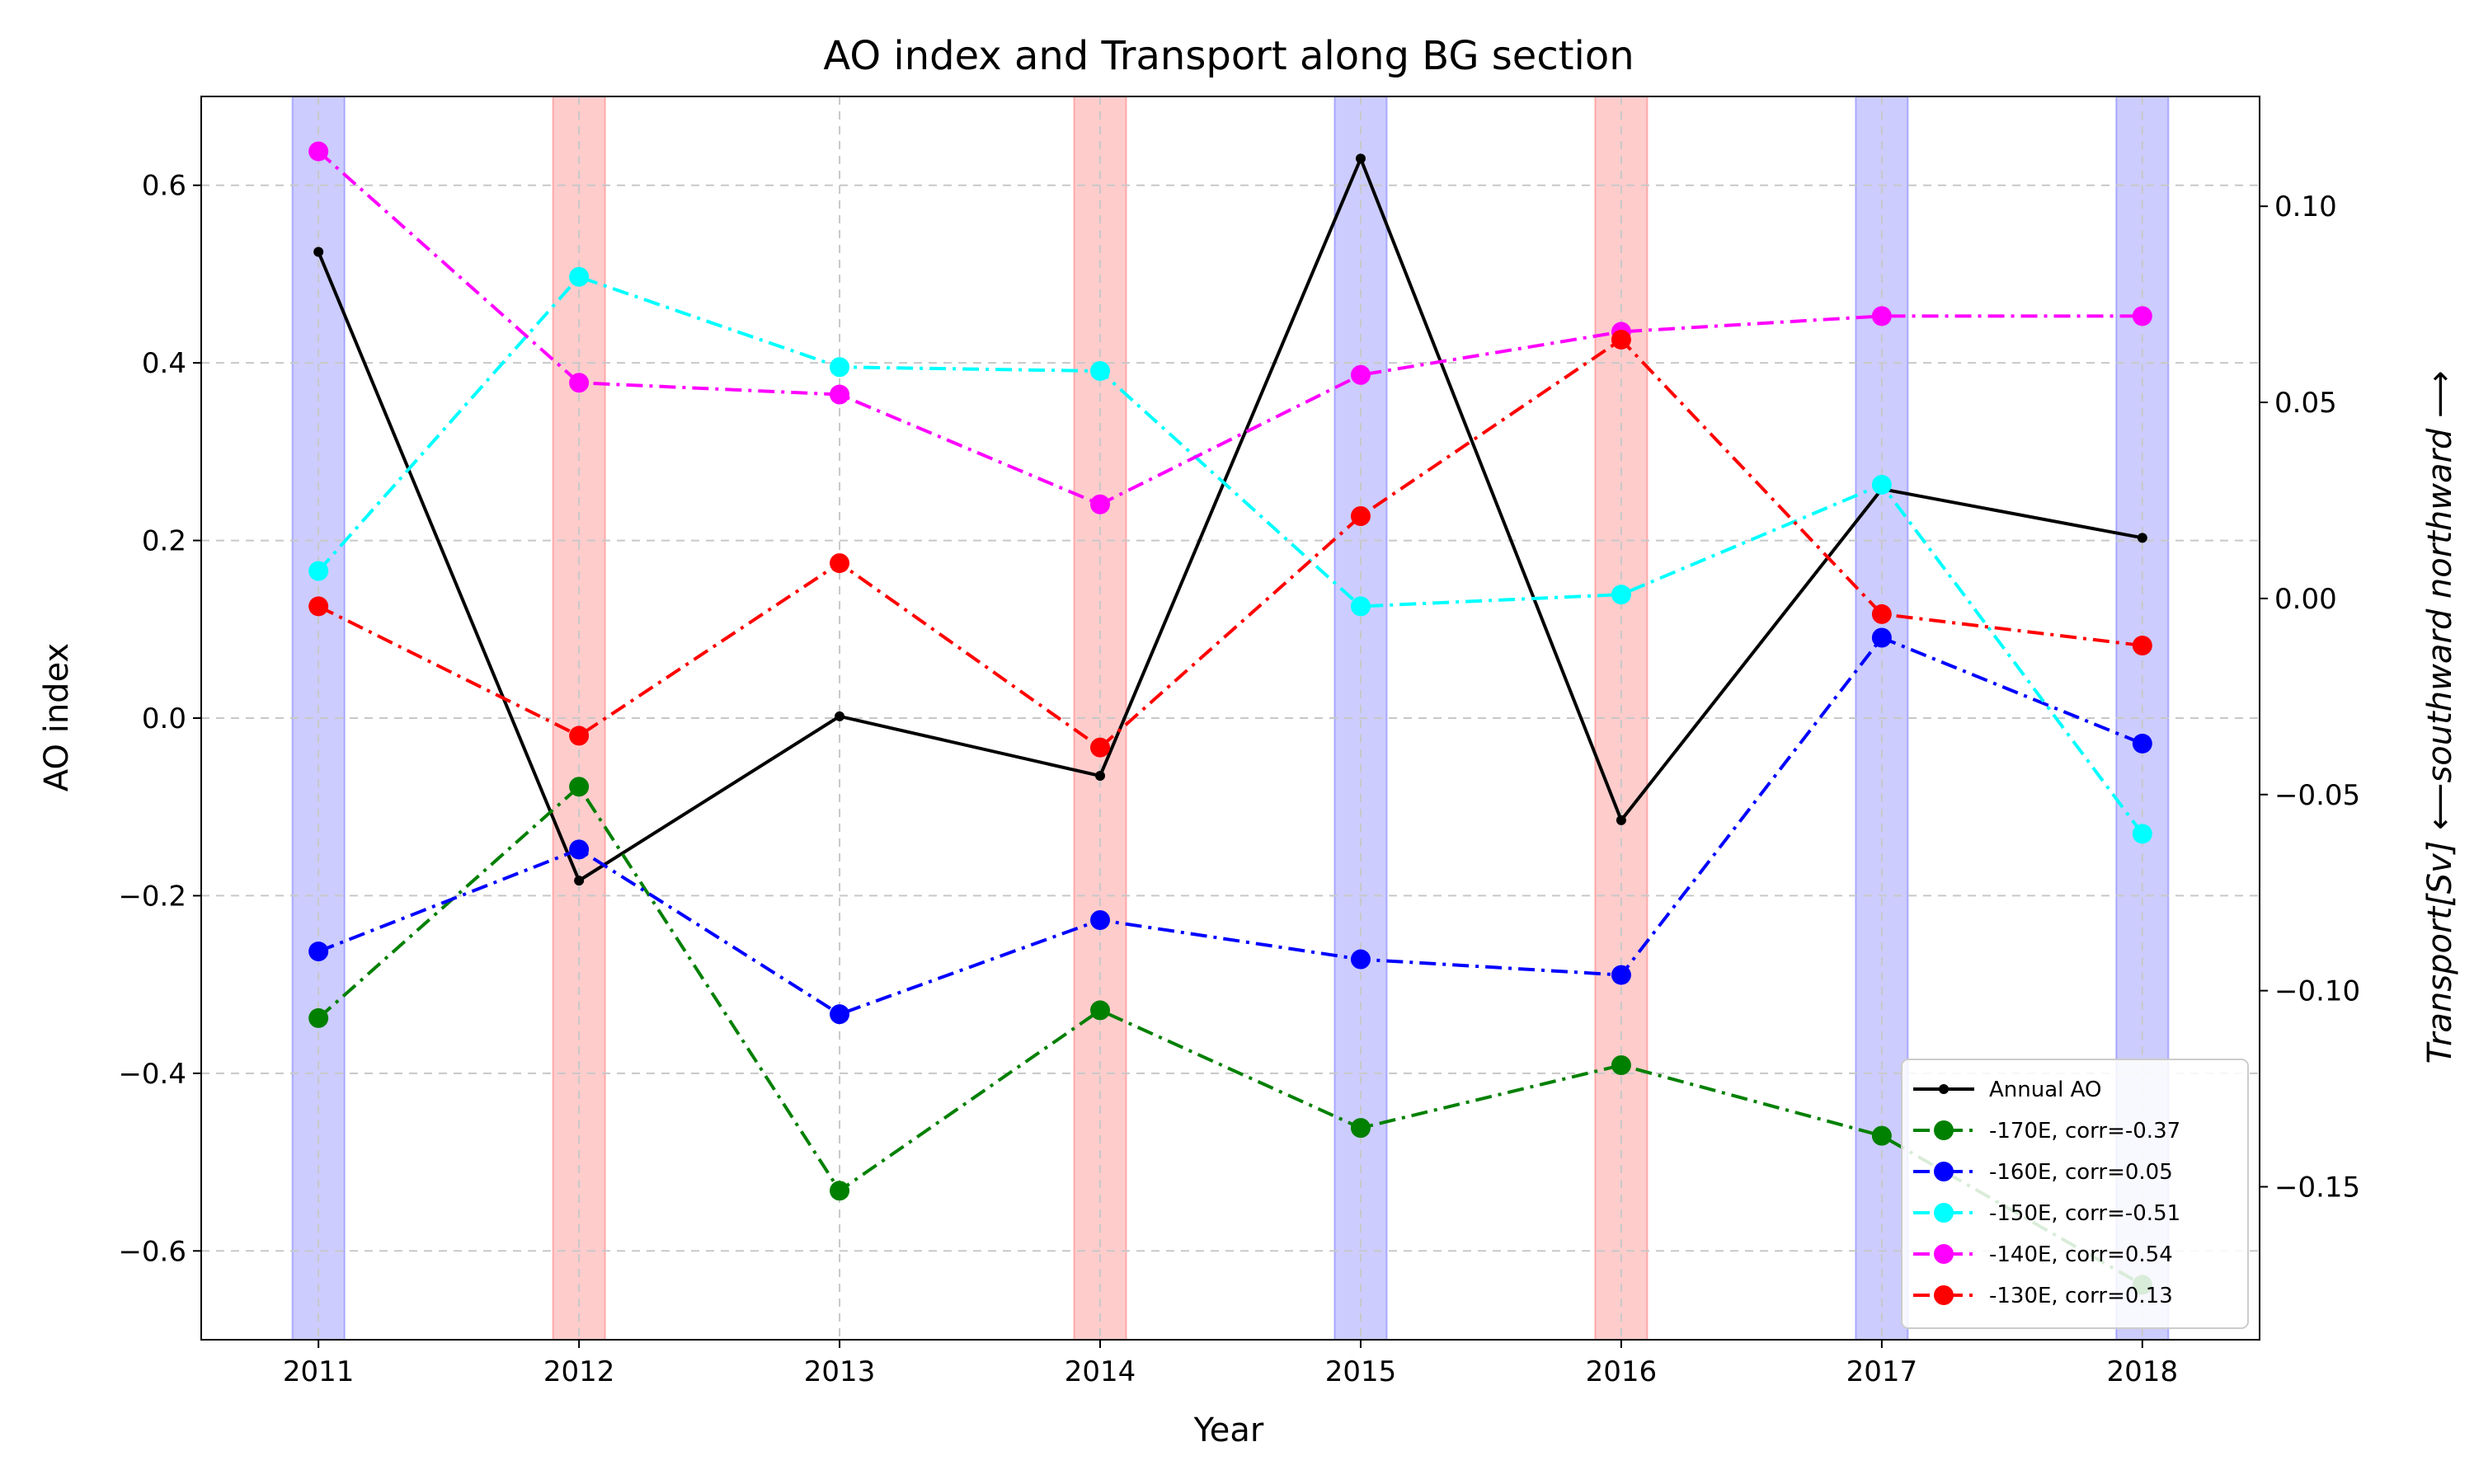 The image size is (2474, 1484). What do you see at coordinates (2440, 717) in the screenshot?
I see `y-axis-right-label: Transport[Sv] ⟵southward northward ⟶` at bounding box center [2440, 717].